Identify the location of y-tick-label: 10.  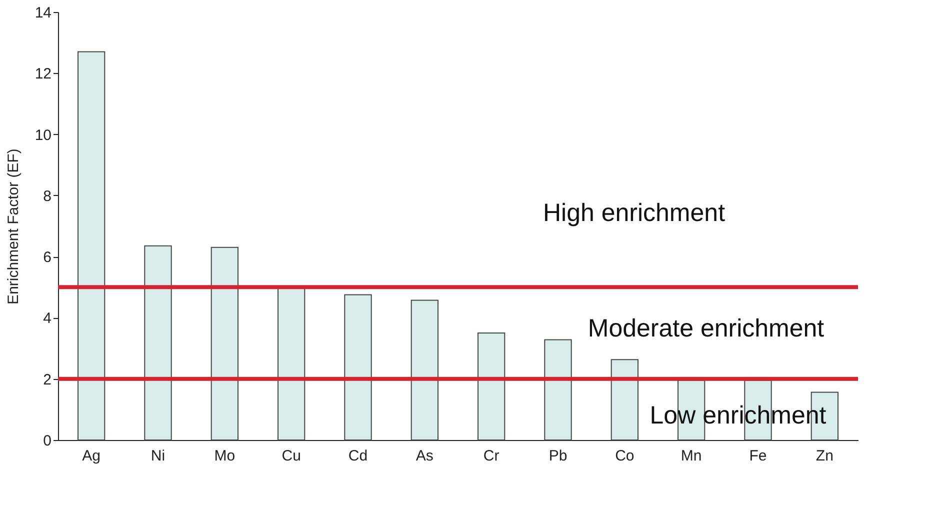
(43, 135).